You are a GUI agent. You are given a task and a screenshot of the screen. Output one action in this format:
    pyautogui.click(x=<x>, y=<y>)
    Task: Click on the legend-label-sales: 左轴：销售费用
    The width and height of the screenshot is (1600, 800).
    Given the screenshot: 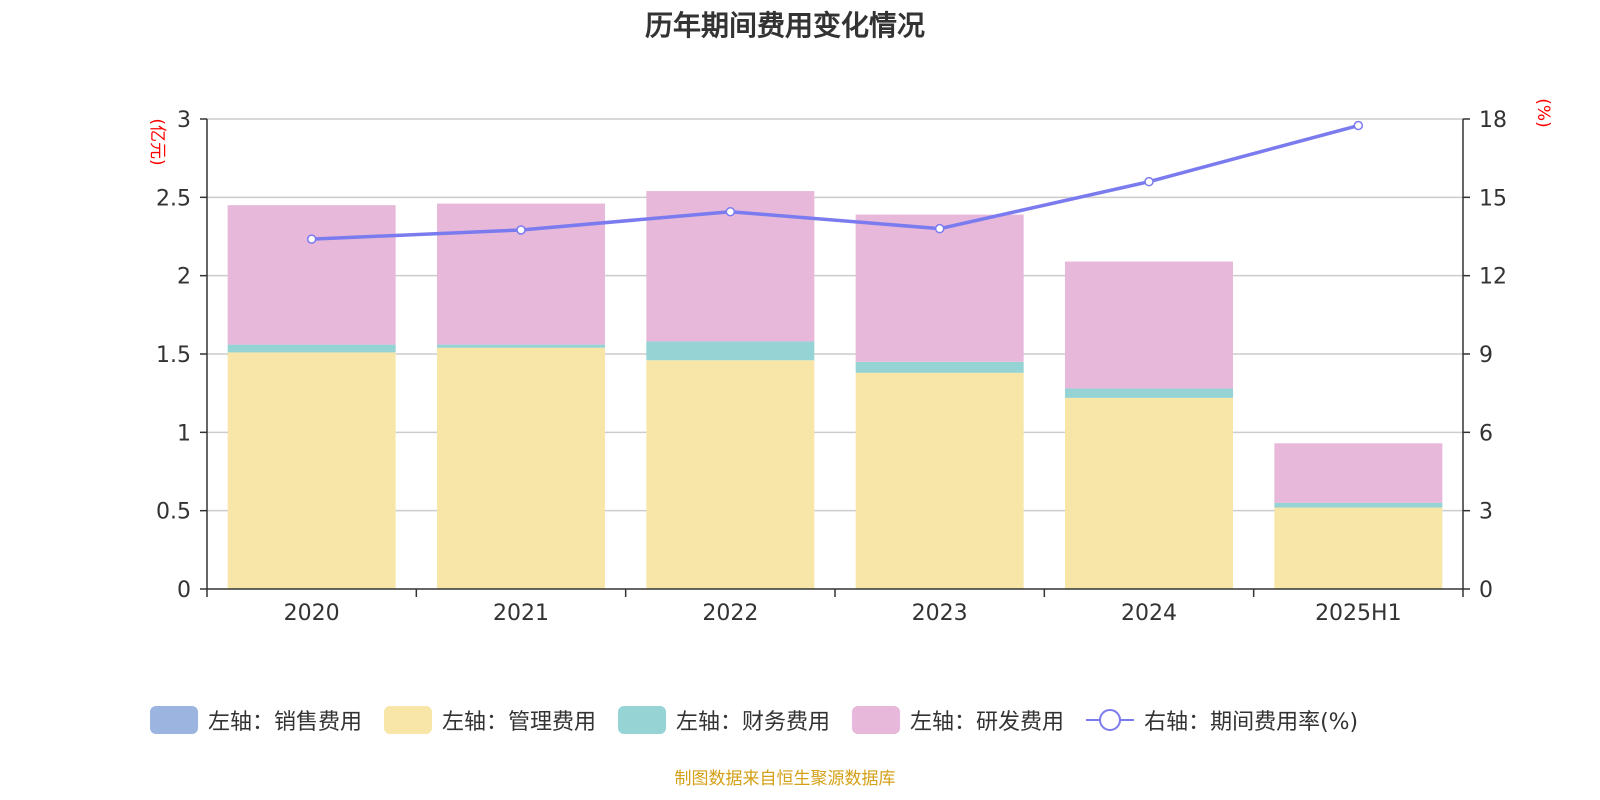 What is the action you would take?
    pyautogui.click(x=285, y=722)
    